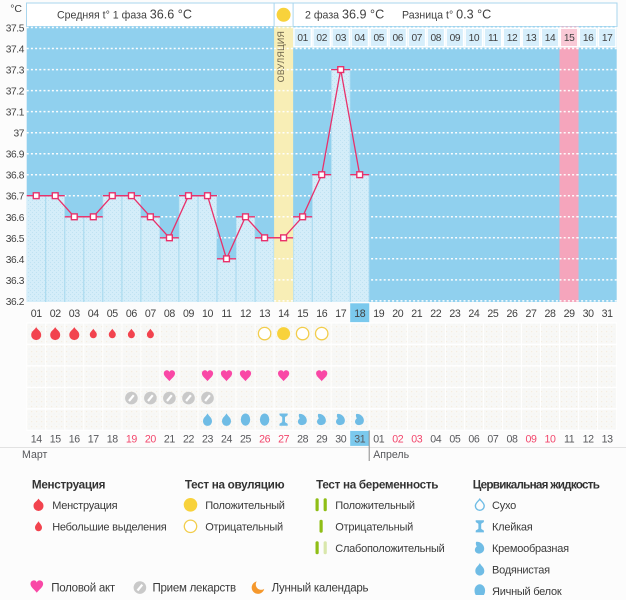 This screenshot has width=626, height=600. I want to click on svg-text: ОВУЛЯЦИЯ, so click(281, 56).